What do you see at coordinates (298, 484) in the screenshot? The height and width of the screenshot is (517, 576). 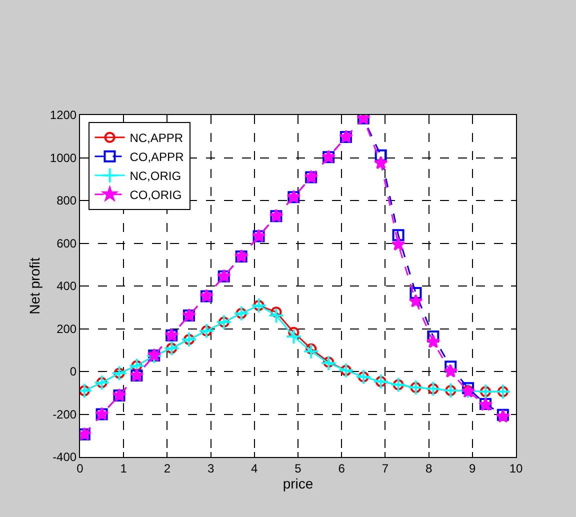 I see `x-axis-title: price` at bounding box center [298, 484].